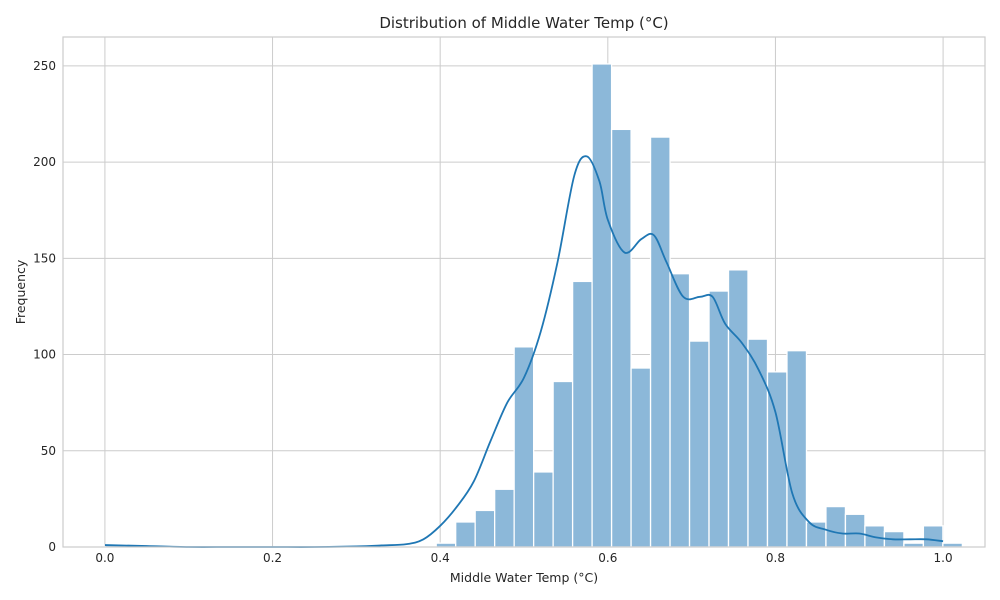 This screenshot has height=600, width=1000. What do you see at coordinates (607, 558) in the screenshot?
I see `x-tick-label-3: 0.6` at bounding box center [607, 558].